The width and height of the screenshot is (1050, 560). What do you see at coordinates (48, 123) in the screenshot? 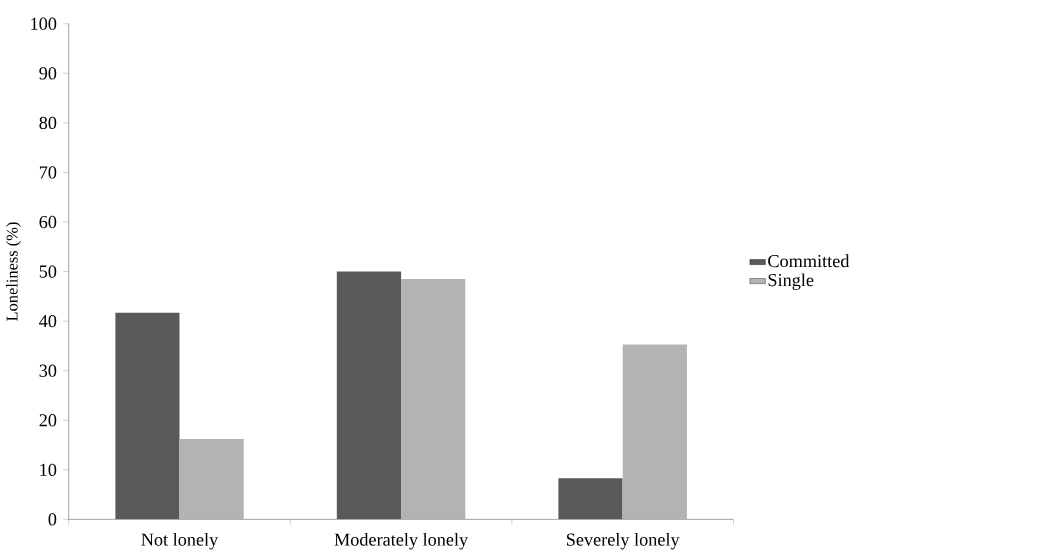
I see `y-tick-label: 80` at bounding box center [48, 123].